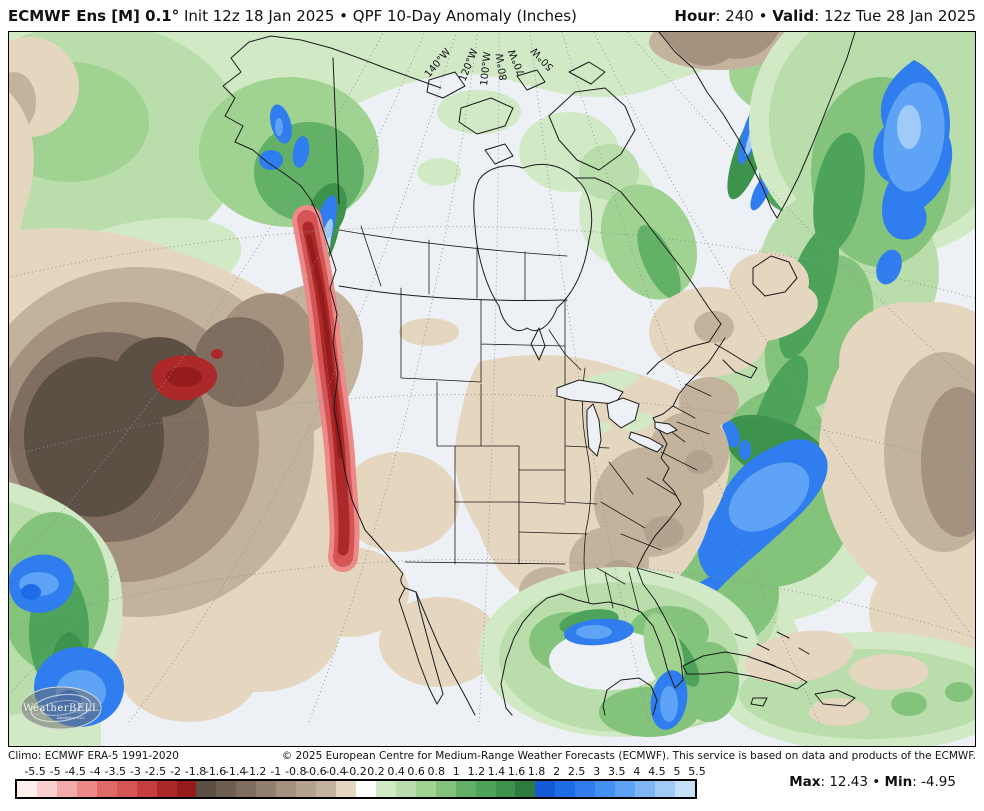 This screenshot has width=984, height=811. What do you see at coordinates (155, 771) in the screenshot?
I see `colorbar-tick-label: -2.5` at bounding box center [155, 771].